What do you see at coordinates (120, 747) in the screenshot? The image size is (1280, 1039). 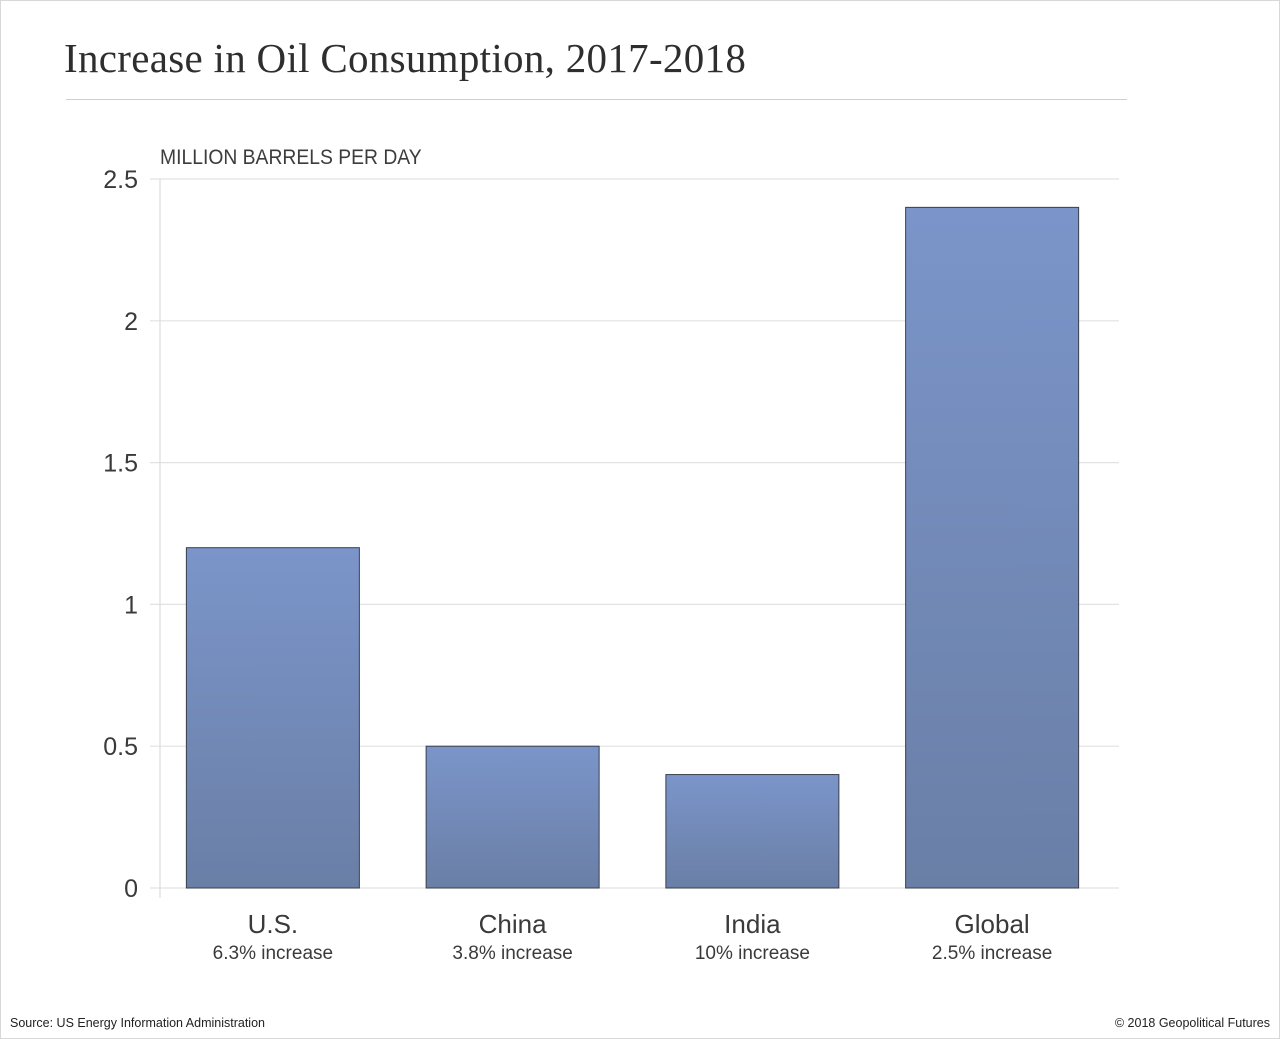 I see `y-tick-label: 0.5` at bounding box center [120, 747].